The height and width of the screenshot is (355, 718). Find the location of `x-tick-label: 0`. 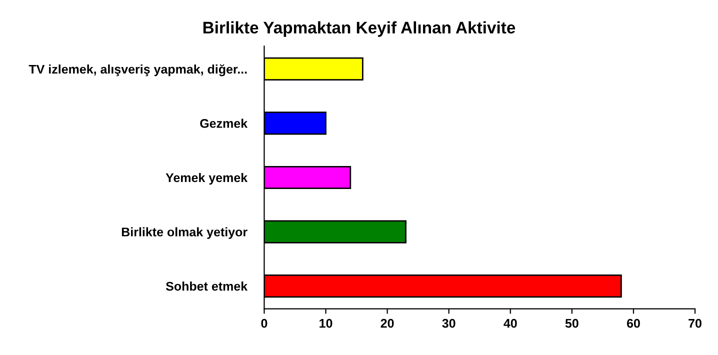

x-tick-label: 0 is located at coordinates (264, 323).